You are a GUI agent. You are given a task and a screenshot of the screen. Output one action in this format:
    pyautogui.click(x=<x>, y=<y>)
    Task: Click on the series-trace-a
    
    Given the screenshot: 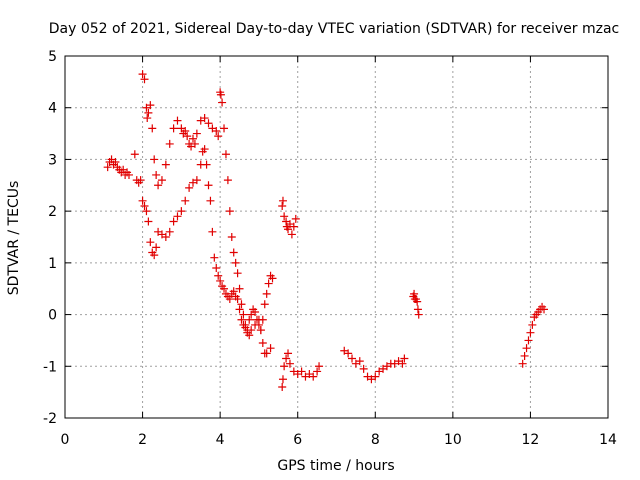 What is the action you would take?
    pyautogui.click(x=190, y=240)
    